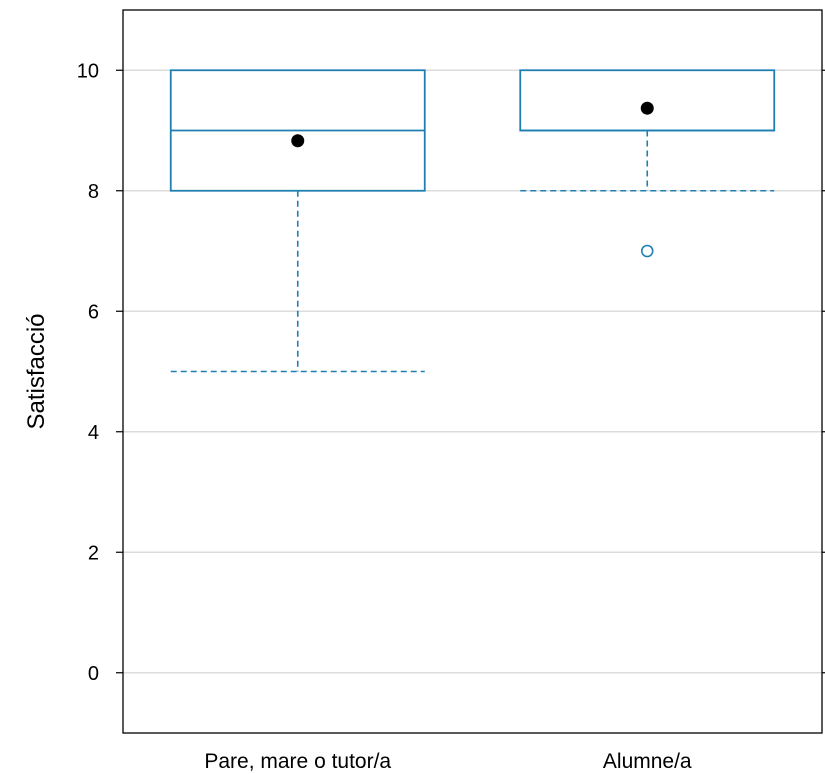 The image size is (825, 774). What do you see at coordinates (448, 761) in the screenshot?
I see `x-axis: Pare, mare o tutor/a Alumne/a` at bounding box center [448, 761].